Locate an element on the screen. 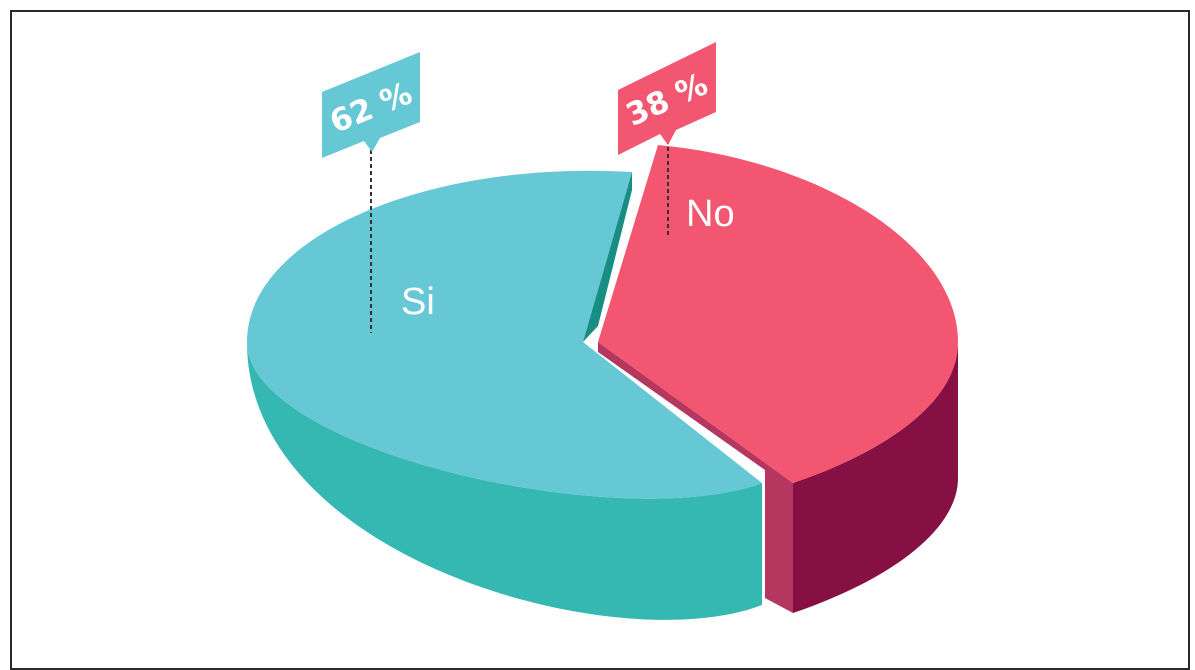  slice-label-no: No is located at coordinates (710, 214).